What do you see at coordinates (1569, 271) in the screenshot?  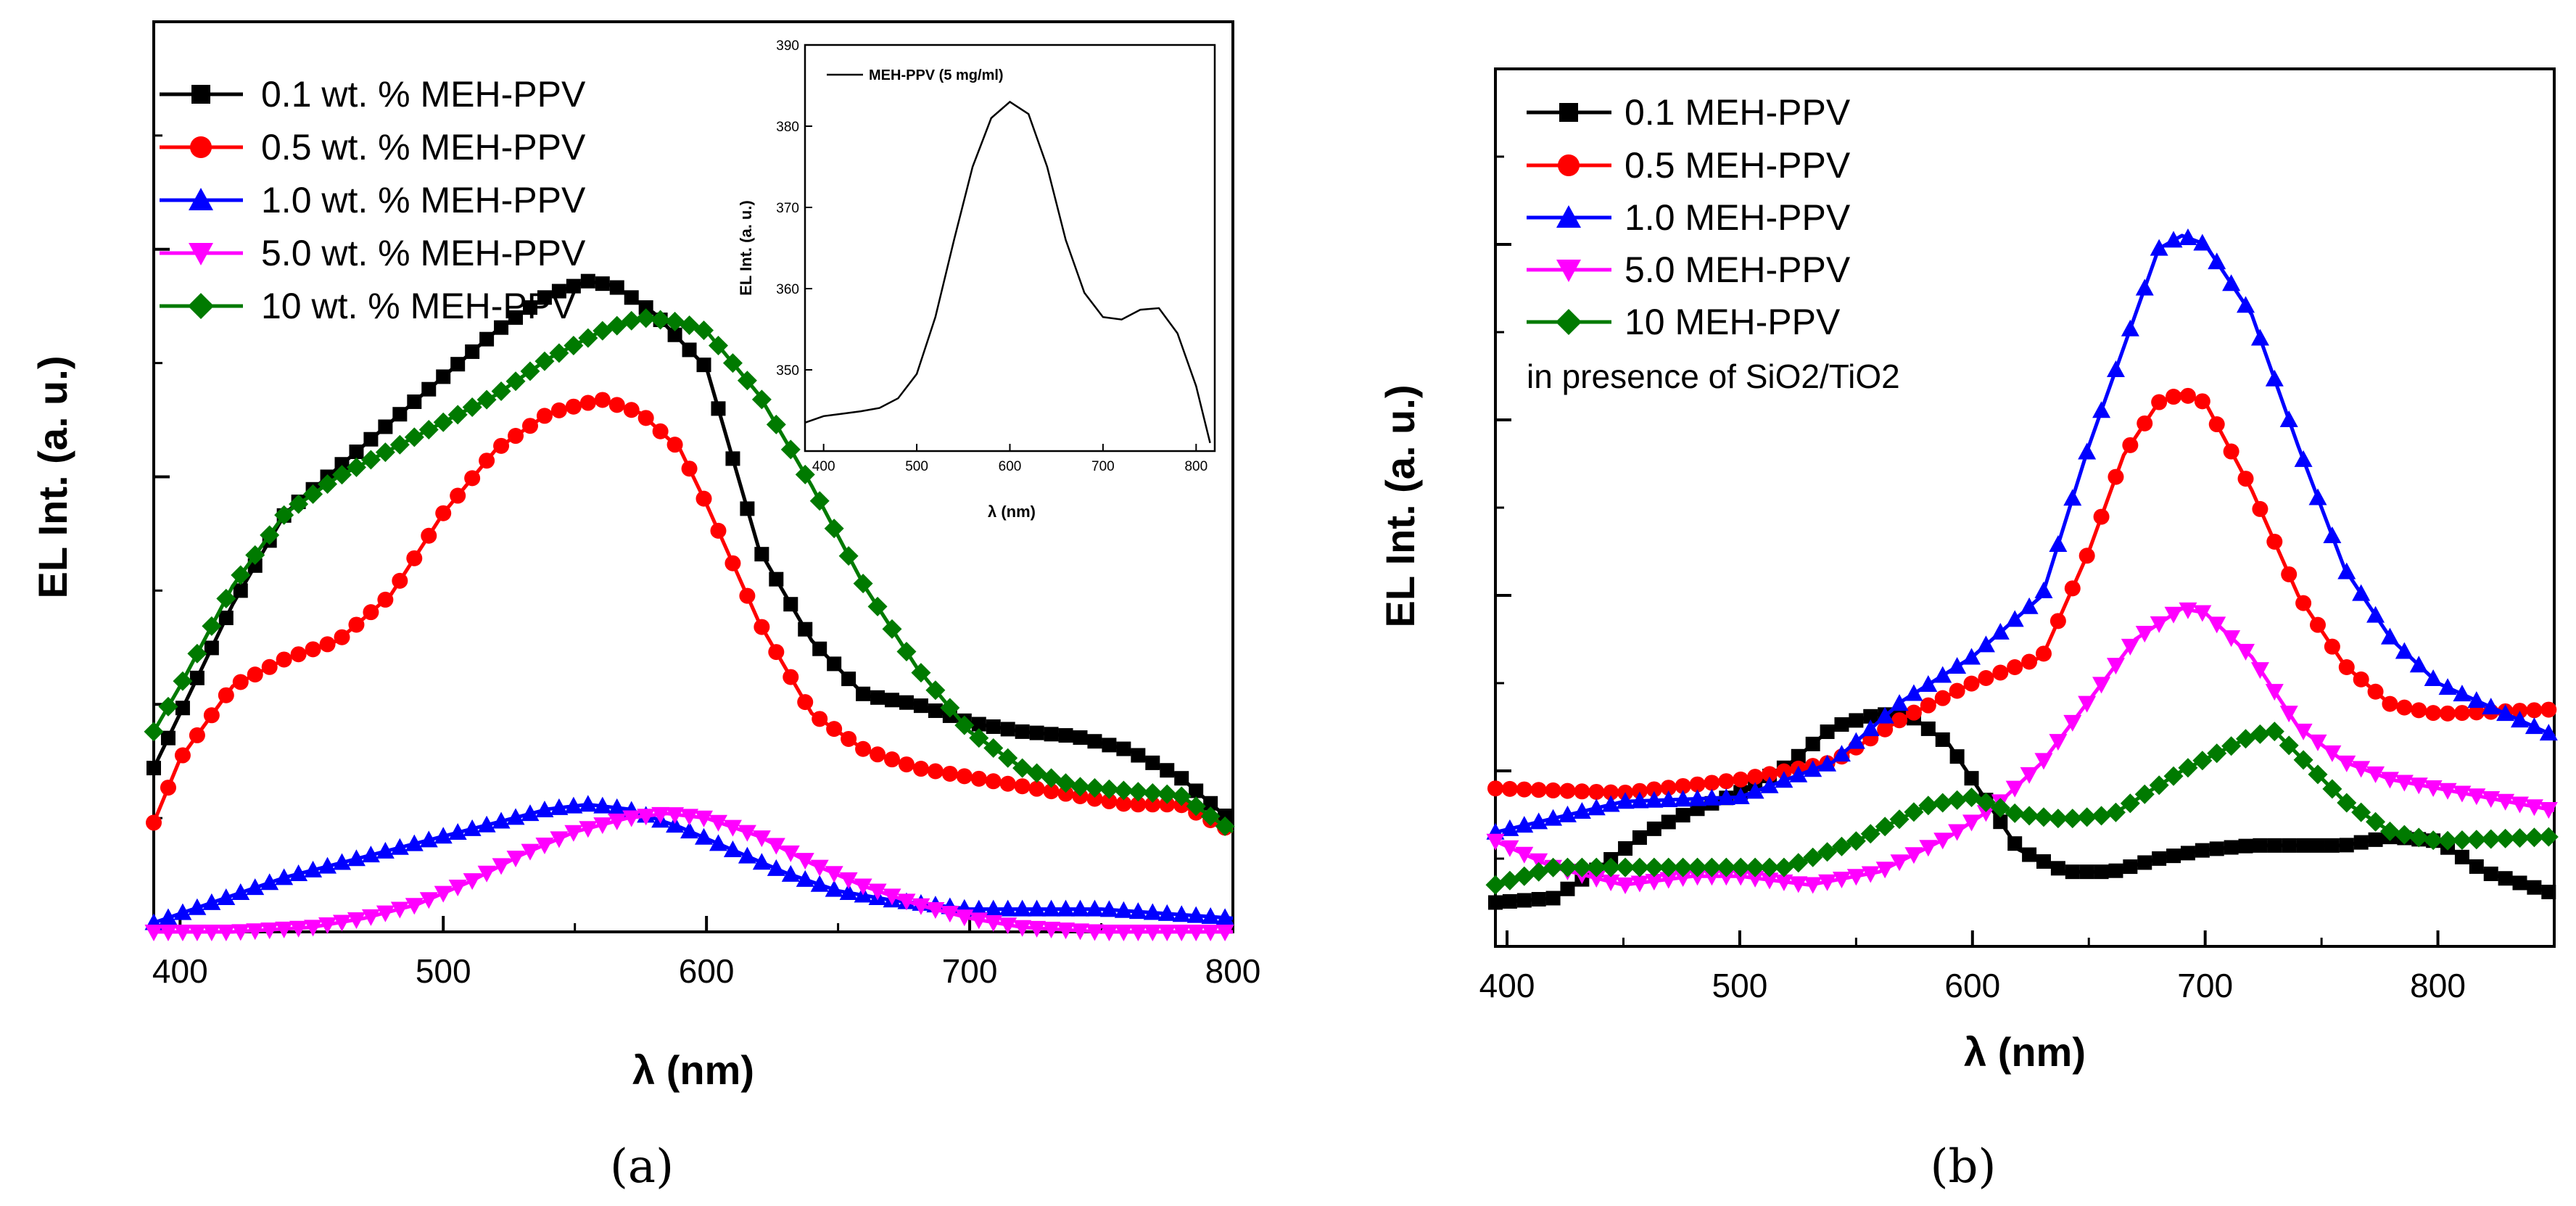 I see `legend-marker-triangle-down` at bounding box center [1569, 271].